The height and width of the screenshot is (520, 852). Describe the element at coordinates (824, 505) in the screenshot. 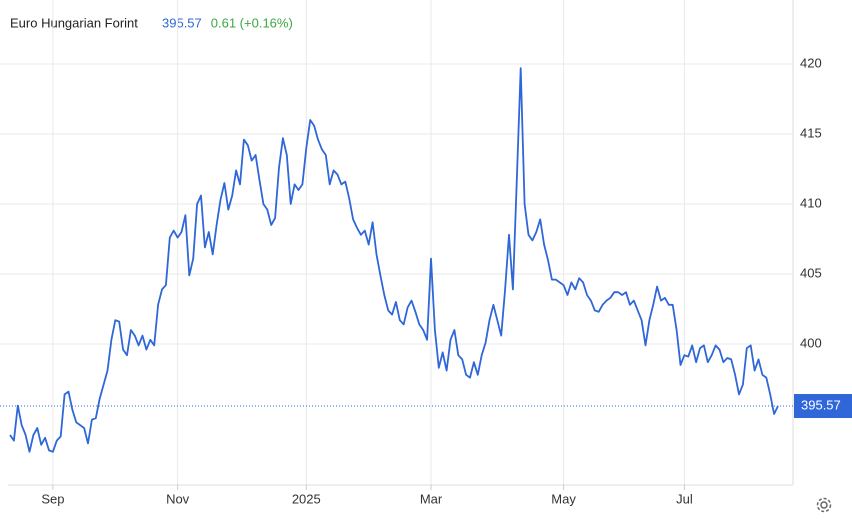

I see `settings-icon` at that location.